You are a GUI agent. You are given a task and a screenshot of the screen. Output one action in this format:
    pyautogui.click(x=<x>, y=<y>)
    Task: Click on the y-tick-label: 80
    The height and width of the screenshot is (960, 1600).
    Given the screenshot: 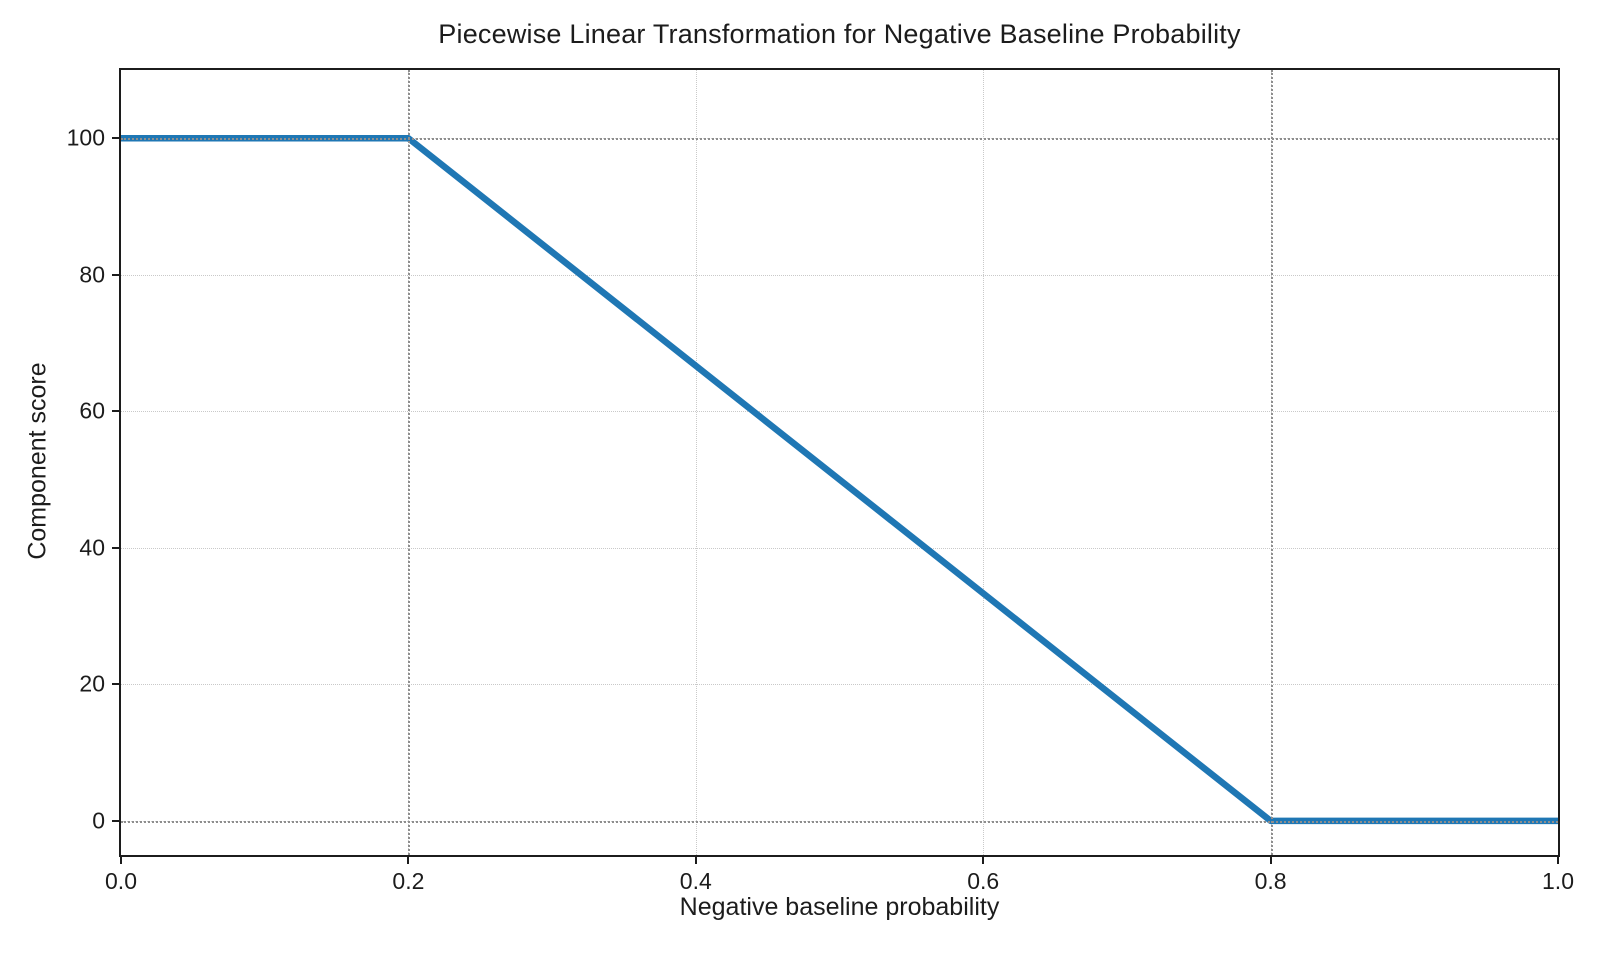 What is the action you would take?
    pyautogui.click(x=92, y=274)
    